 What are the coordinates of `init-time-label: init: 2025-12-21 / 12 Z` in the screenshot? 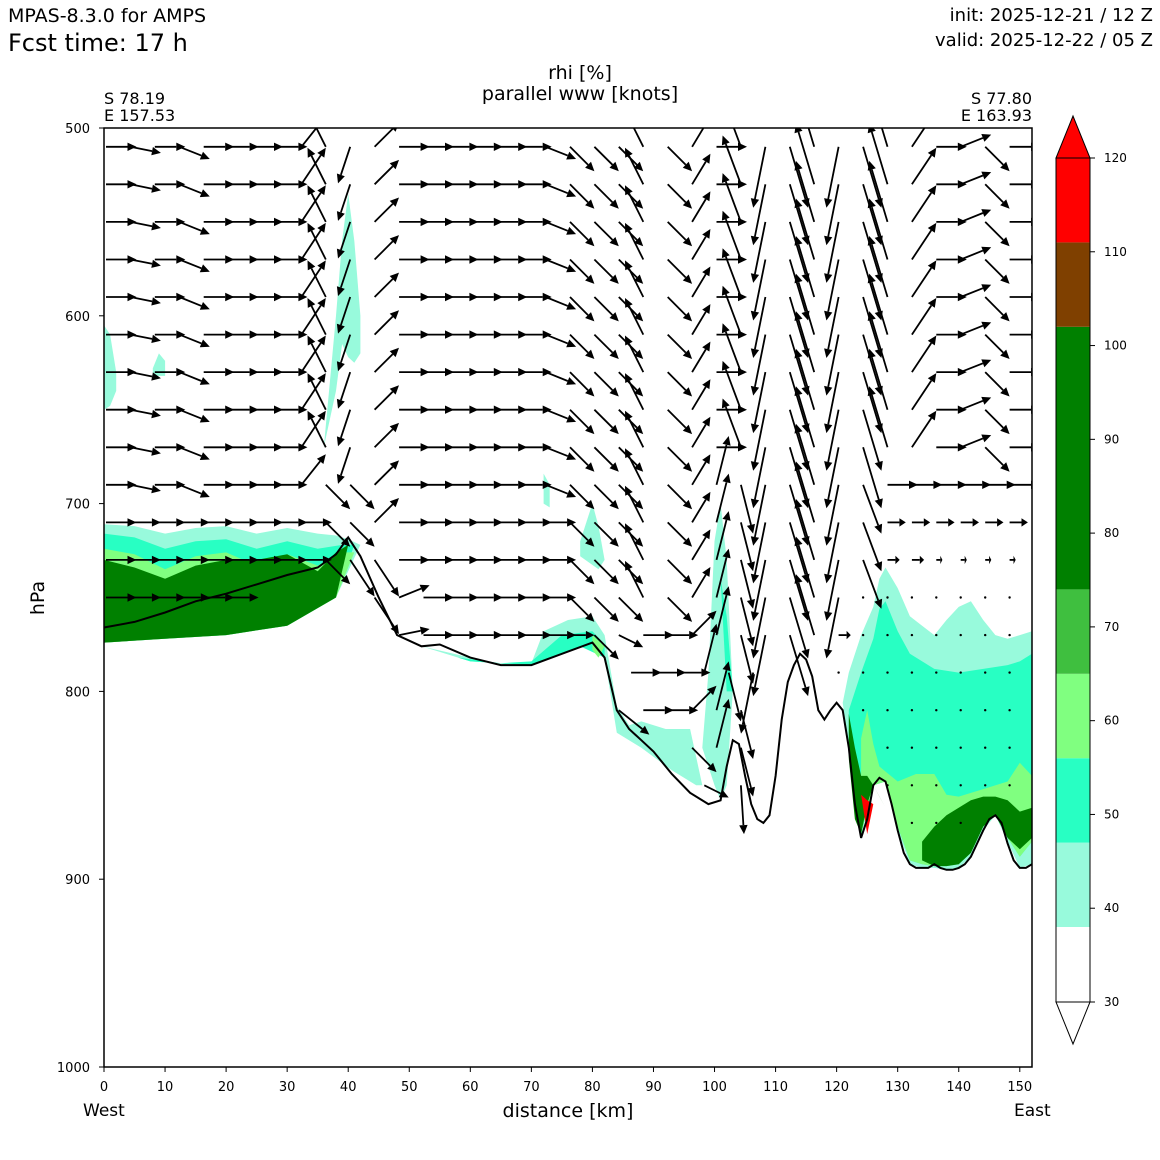 It's located at (1051, 15).